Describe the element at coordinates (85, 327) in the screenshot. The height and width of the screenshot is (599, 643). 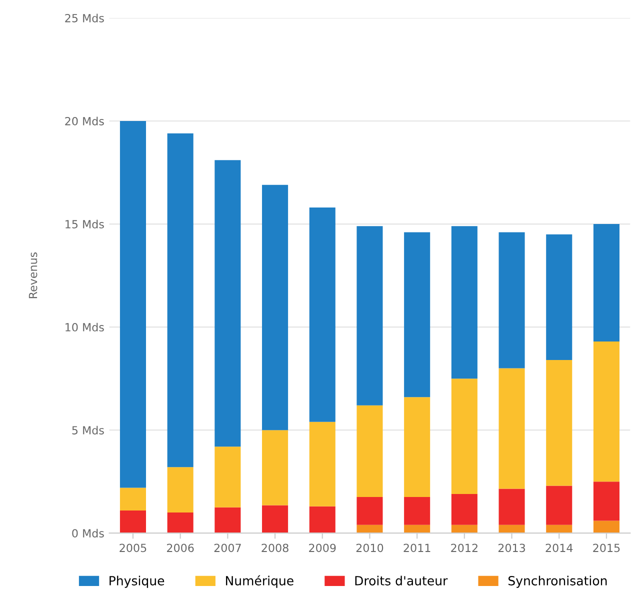
I see `y-tick-label: 10 Mds` at that location.